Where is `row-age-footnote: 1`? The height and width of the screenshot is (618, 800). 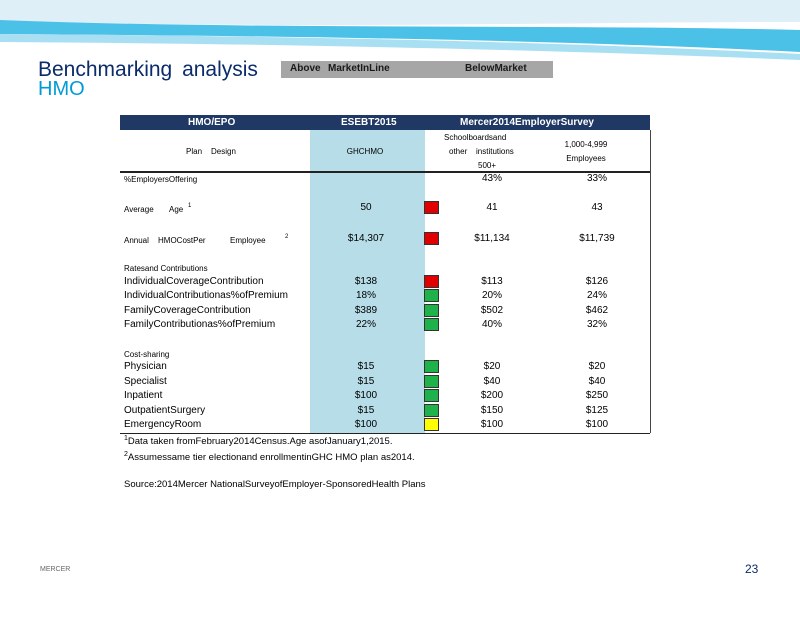 row-age-footnote: 1 is located at coordinates (190, 206).